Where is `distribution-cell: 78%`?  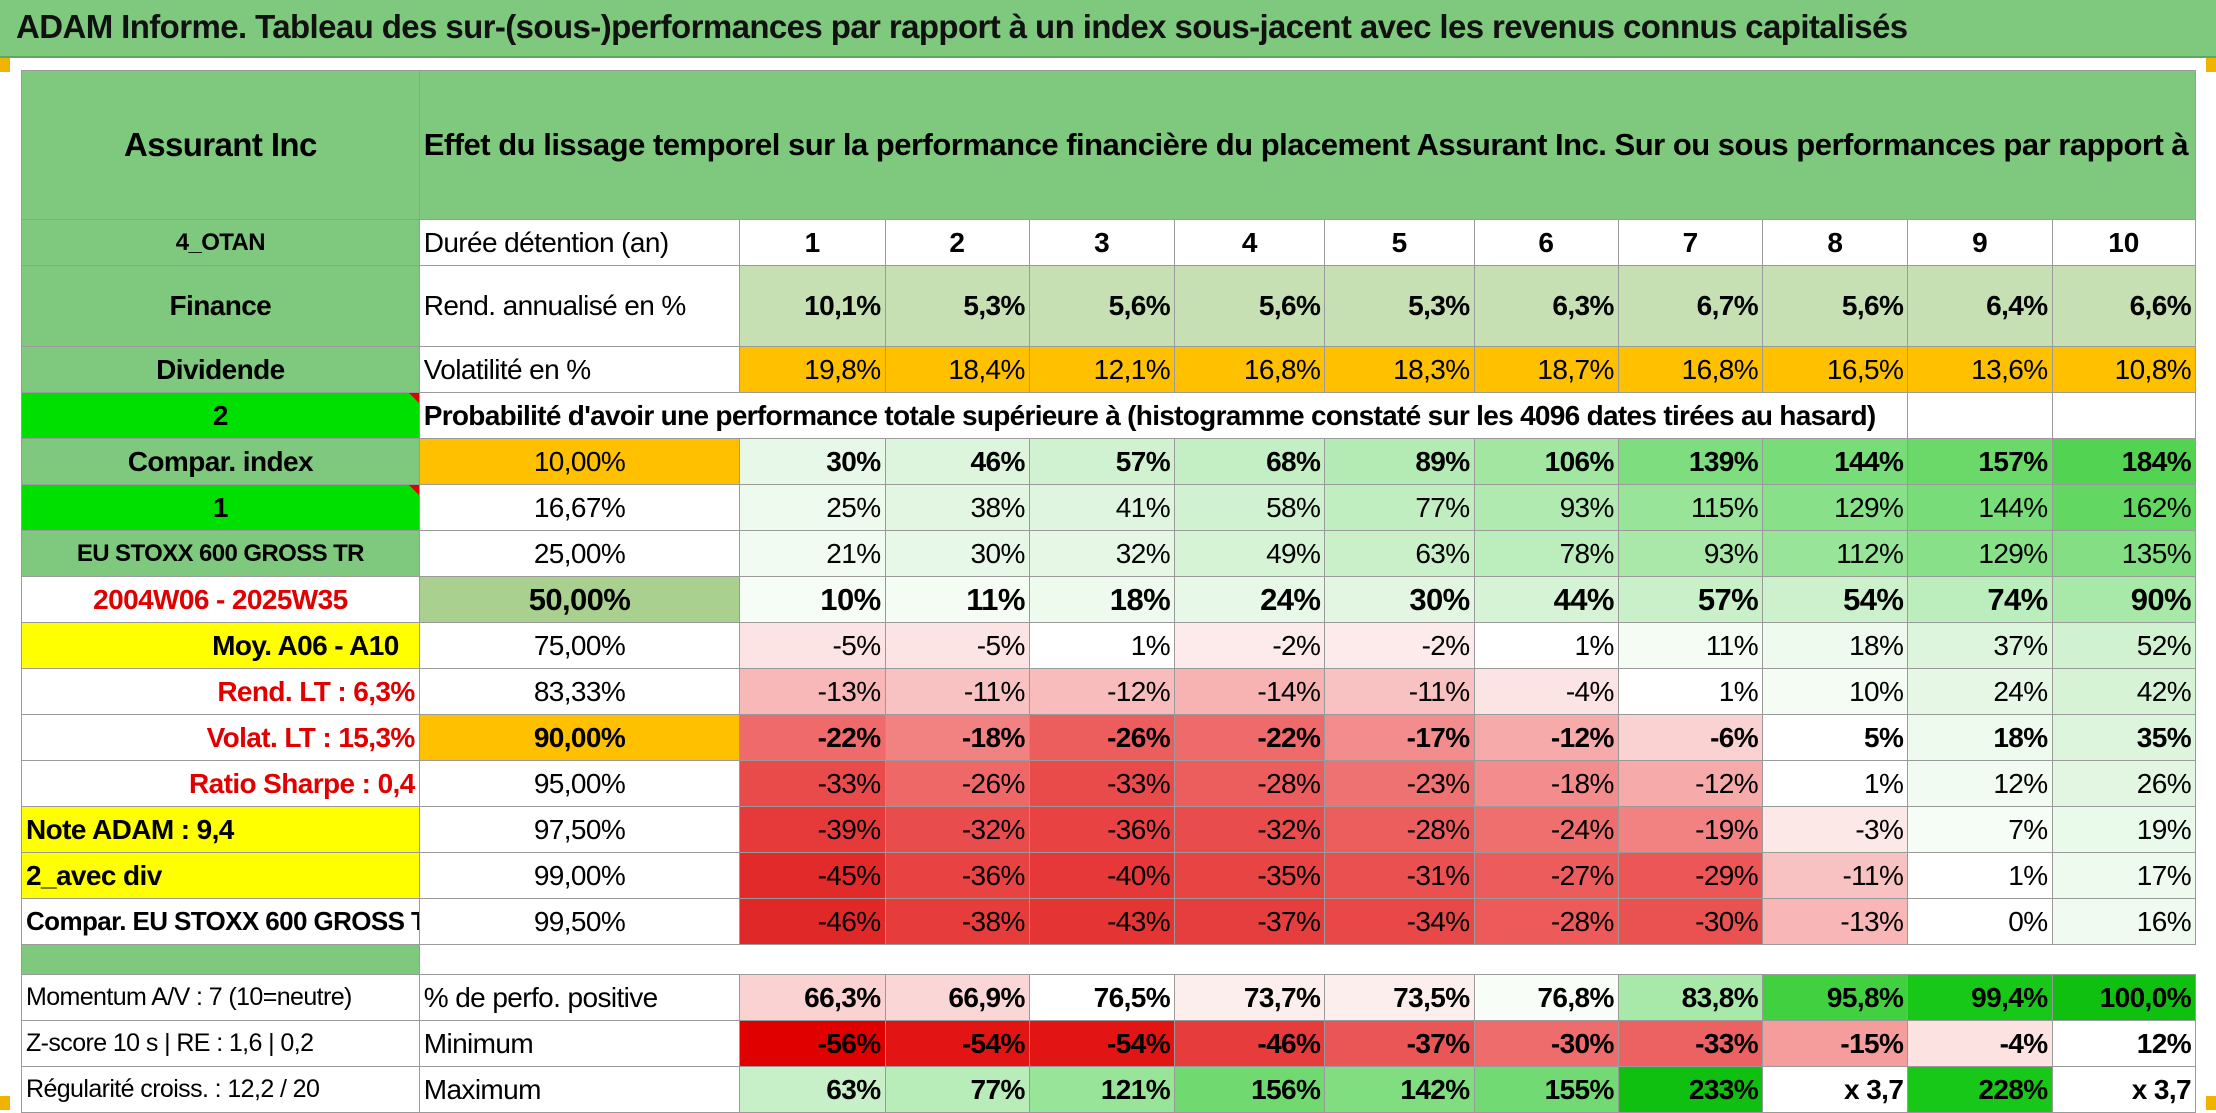
distribution-cell: 78% is located at coordinates (1546, 553).